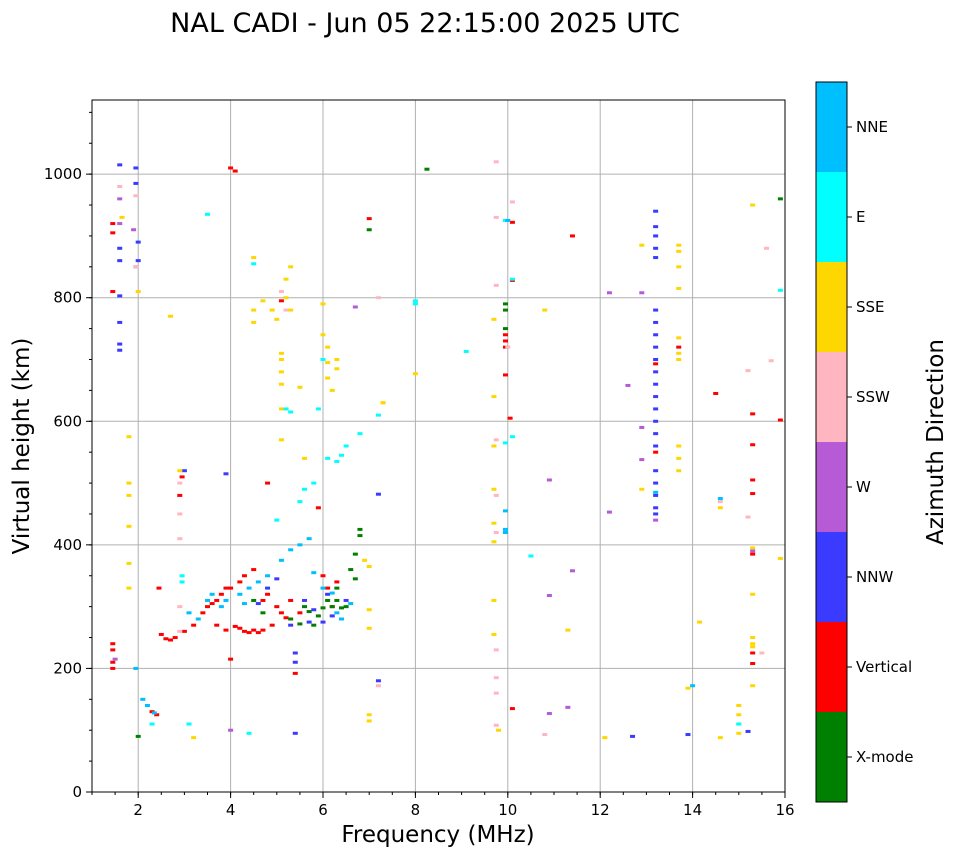 The image size is (958, 857). What do you see at coordinates (22, 446) in the screenshot?
I see `y-axis-label: Virtual height (km)` at bounding box center [22, 446].